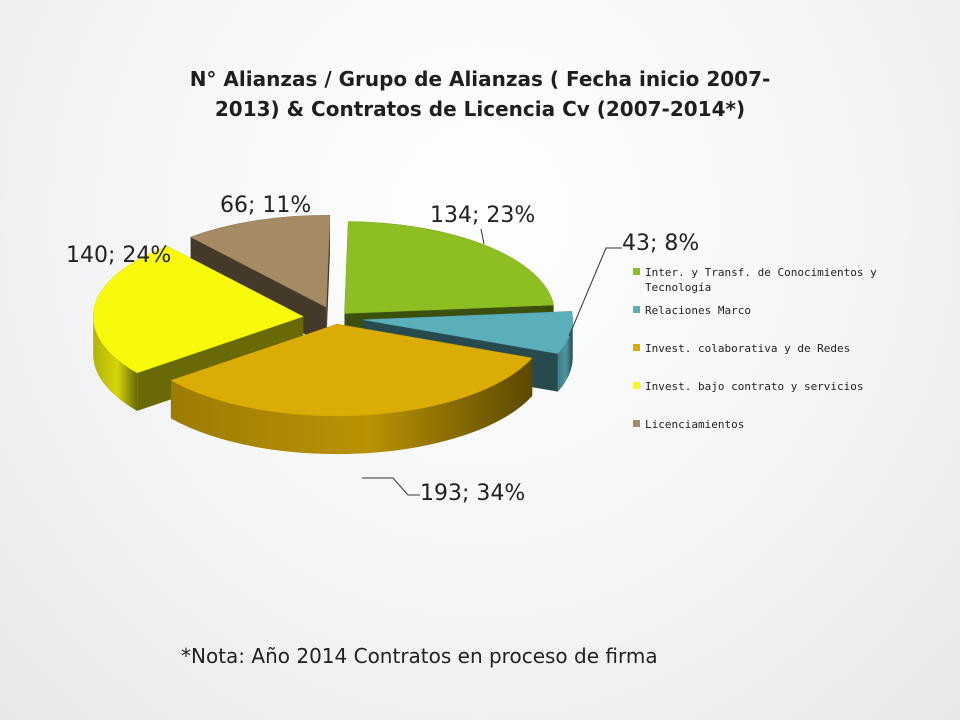  I want to click on legend-label-3: Invest. colaborativa y de Redes, so click(747, 348).